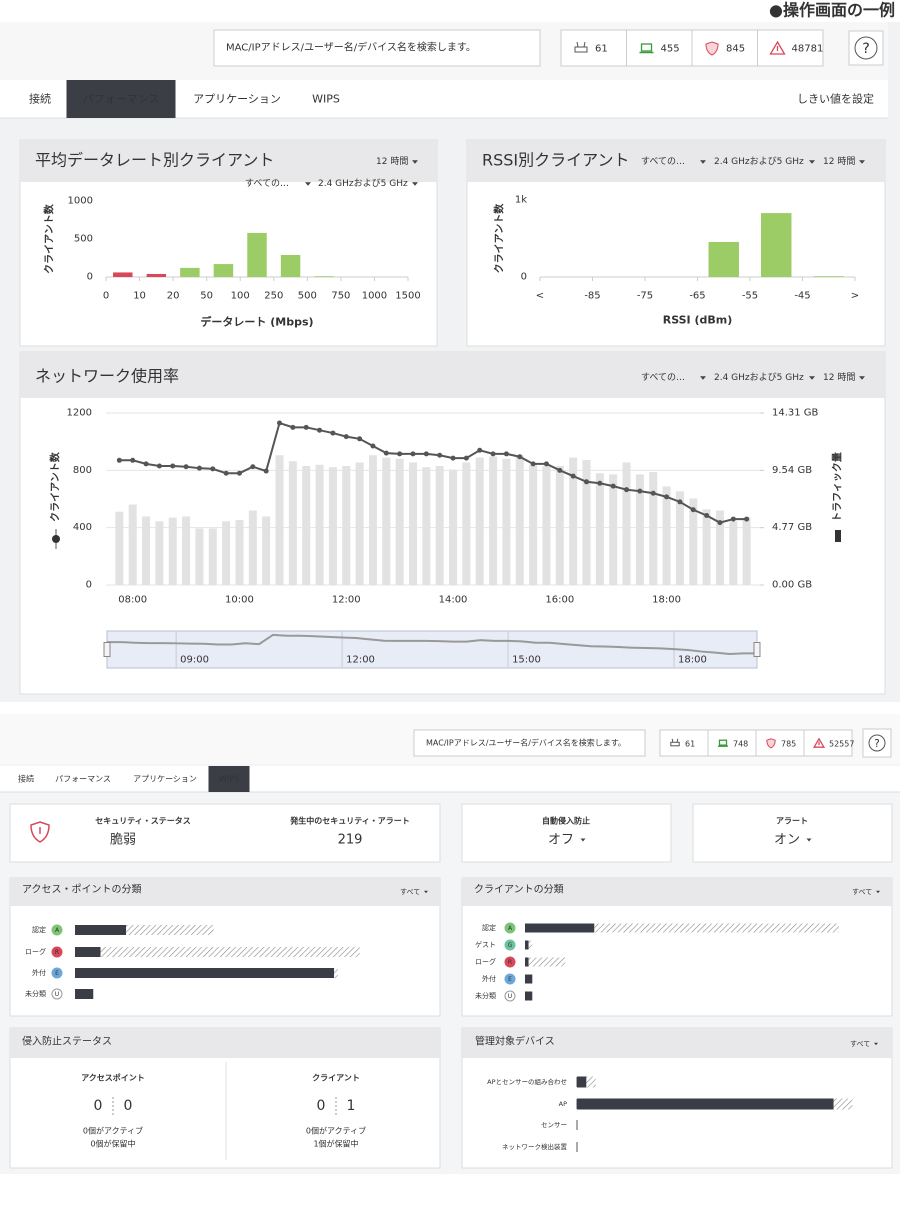 The image size is (900, 1206). I want to click on counter-value: 785, so click(788, 744).